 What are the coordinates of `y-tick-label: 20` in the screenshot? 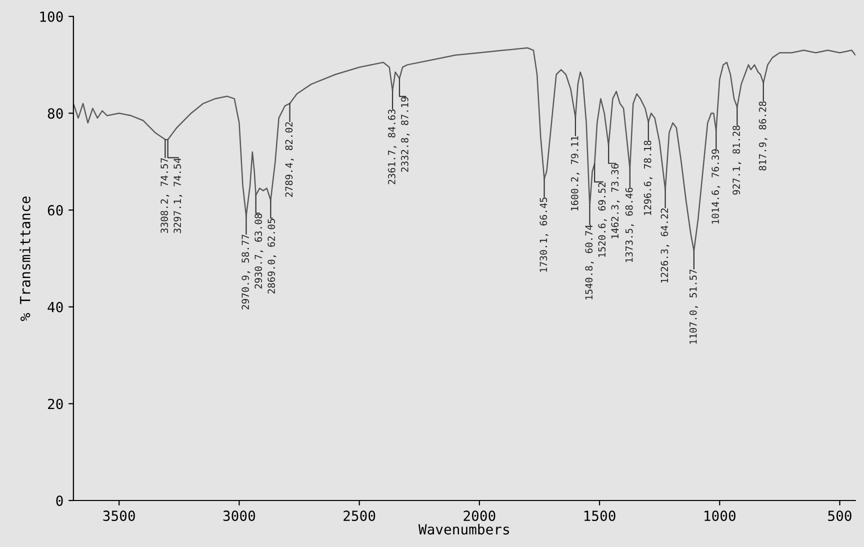 It's located at (55, 404).